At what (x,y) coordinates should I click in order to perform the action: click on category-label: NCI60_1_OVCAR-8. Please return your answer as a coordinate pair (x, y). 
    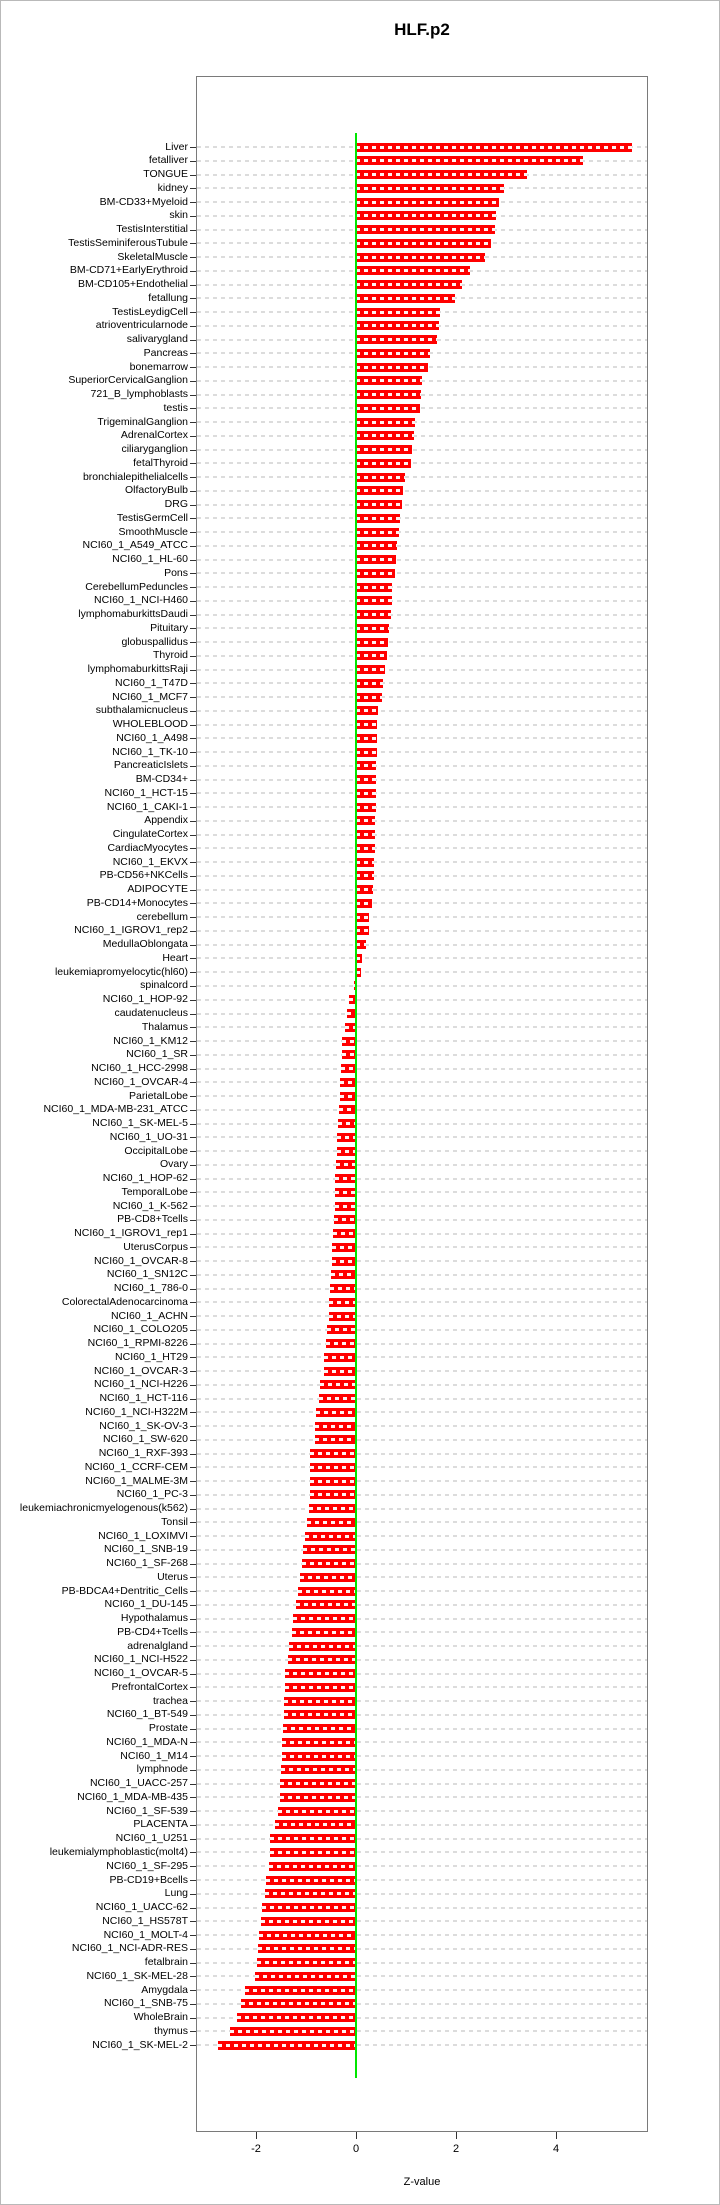
    Looking at the image, I should click on (141, 1260).